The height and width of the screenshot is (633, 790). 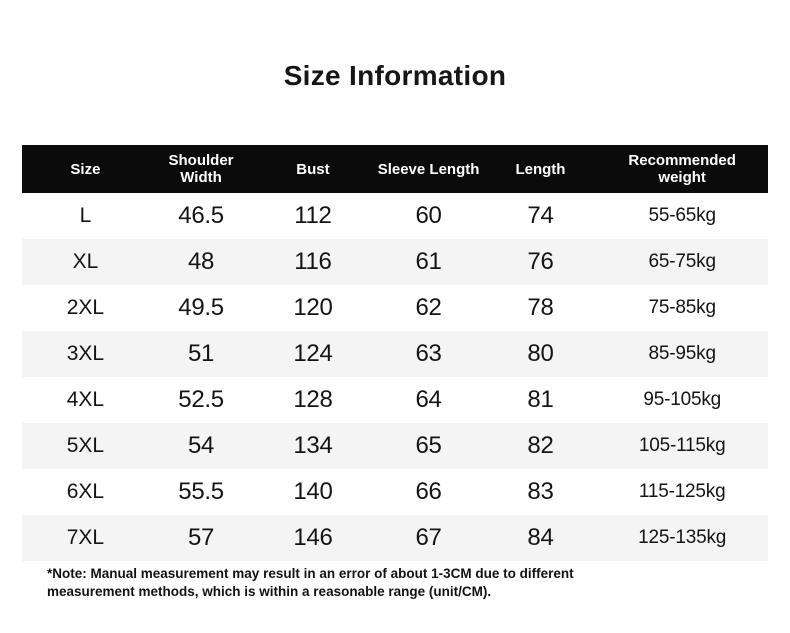 I want to click on header-recommended-weight: Recommended weight, so click(x=682, y=169).